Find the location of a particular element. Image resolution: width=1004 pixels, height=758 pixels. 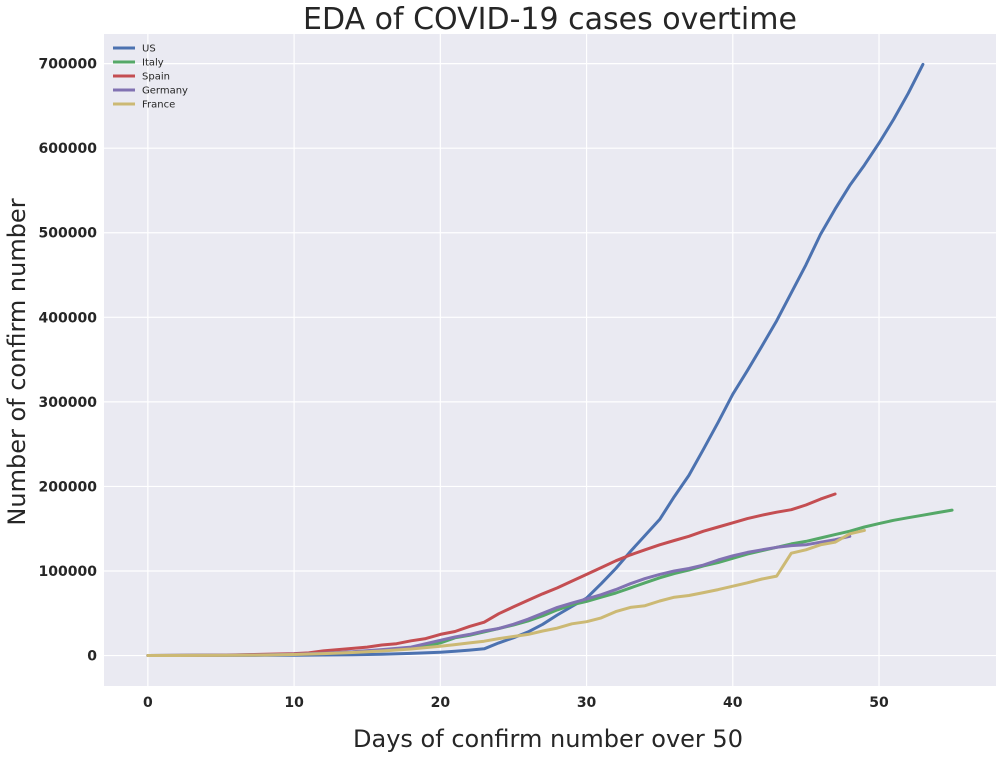

x-tick-label: 20 is located at coordinates (441, 703).